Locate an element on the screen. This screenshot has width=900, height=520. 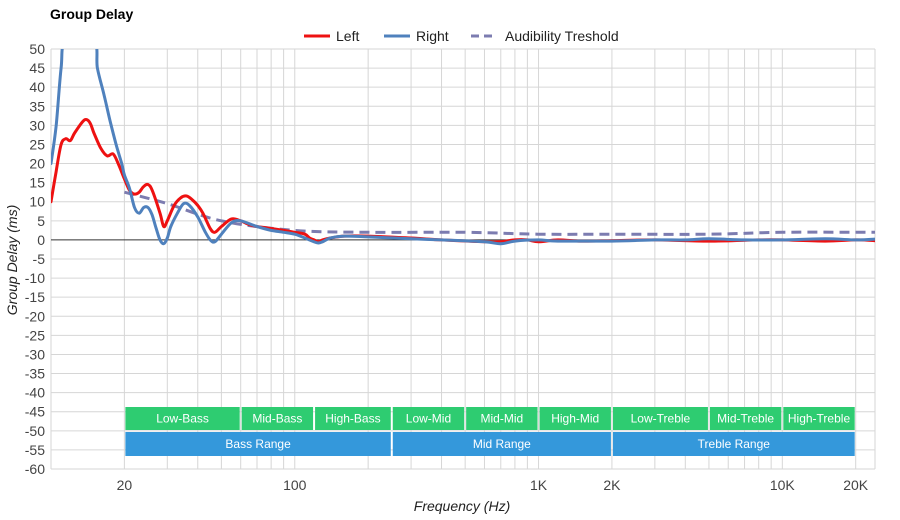
y-tick-label: -15 is located at coordinates (35, 297).